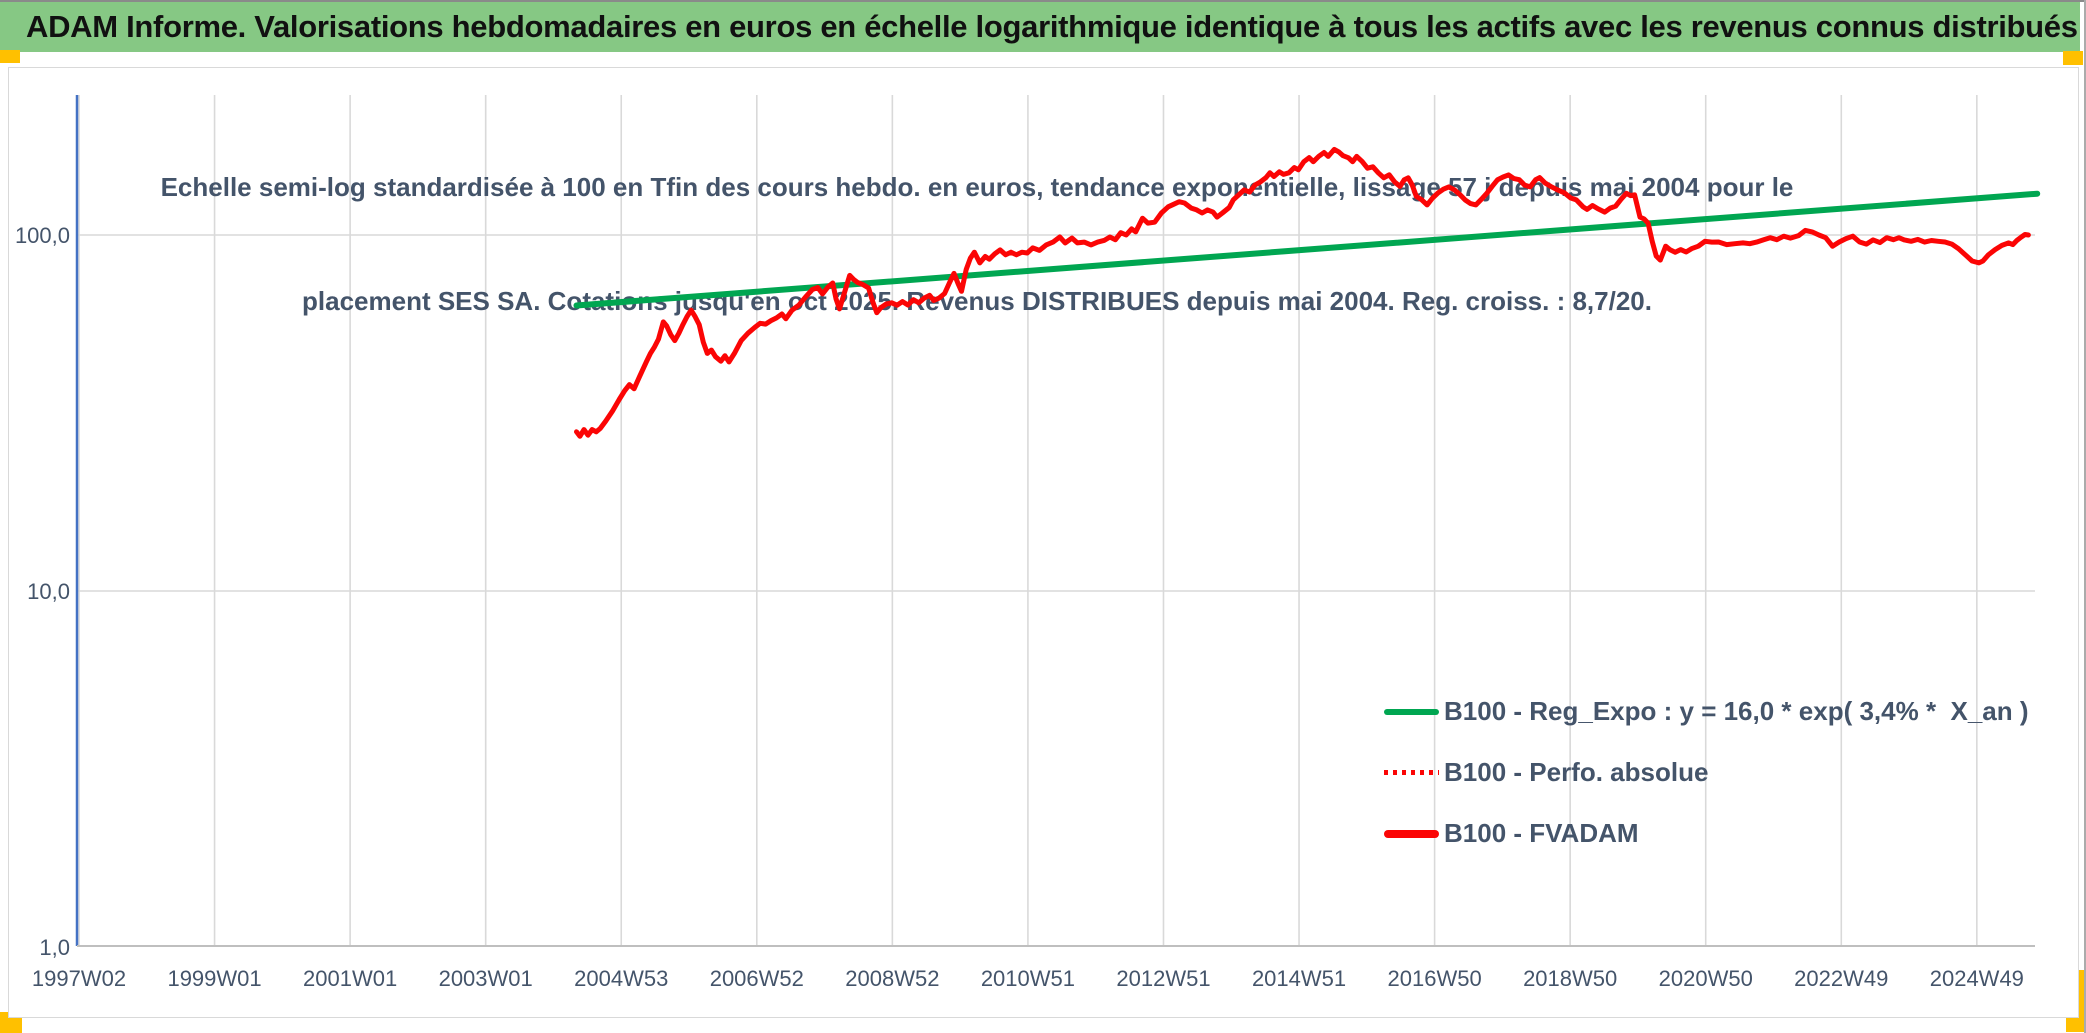 This screenshot has width=2086, height=1033. Describe the element at coordinates (1706, 833) in the screenshot. I see `legend-item: B100 - FVADAM` at that location.